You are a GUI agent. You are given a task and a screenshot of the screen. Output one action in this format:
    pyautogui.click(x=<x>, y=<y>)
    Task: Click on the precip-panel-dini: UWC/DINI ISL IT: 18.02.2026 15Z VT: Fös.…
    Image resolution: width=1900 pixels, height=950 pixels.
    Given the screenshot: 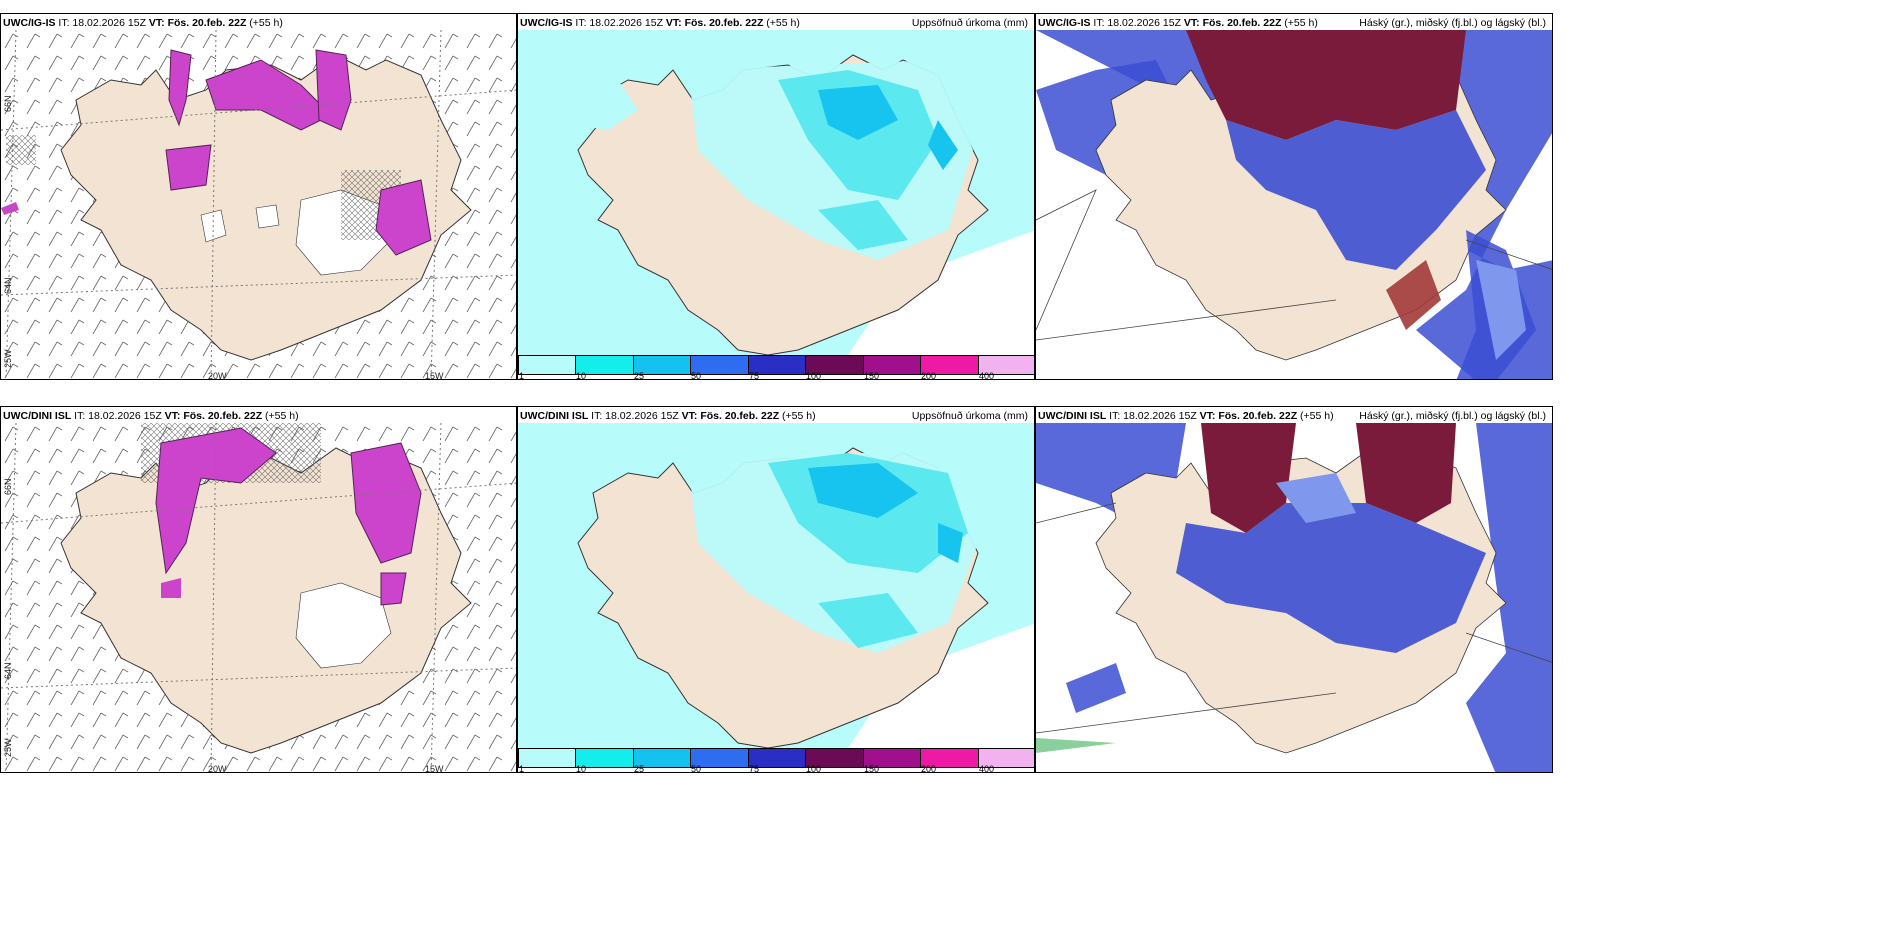 What is the action you would take?
    pyautogui.click(x=776, y=589)
    